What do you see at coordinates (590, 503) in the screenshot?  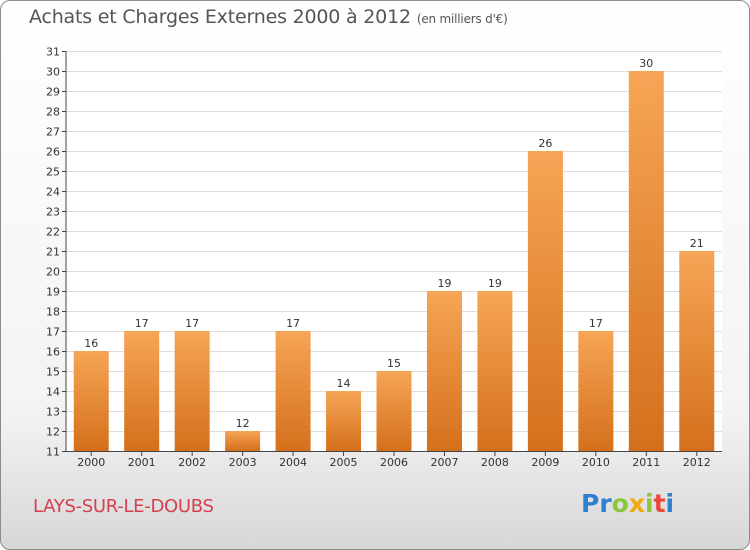 I see `logo-letter: P` at bounding box center [590, 503].